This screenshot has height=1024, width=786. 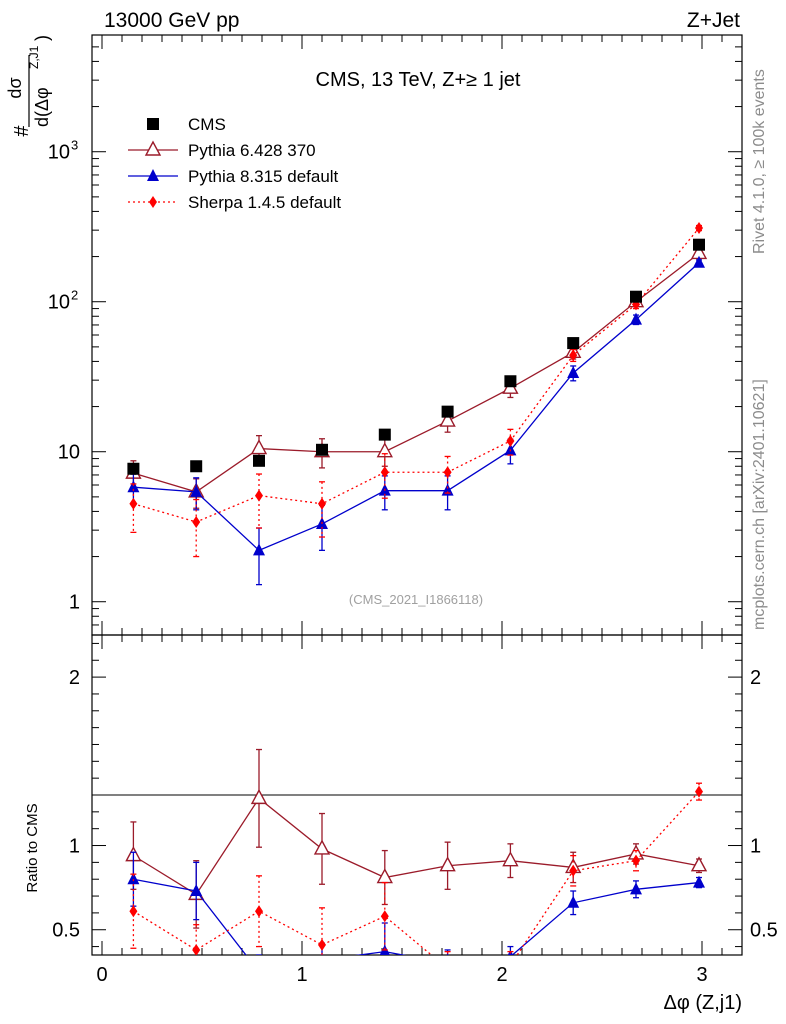 What do you see at coordinates (702, 1003) in the screenshot?
I see `x-axis-label: Δφ (Z,j1)` at bounding box center [702, 1003].